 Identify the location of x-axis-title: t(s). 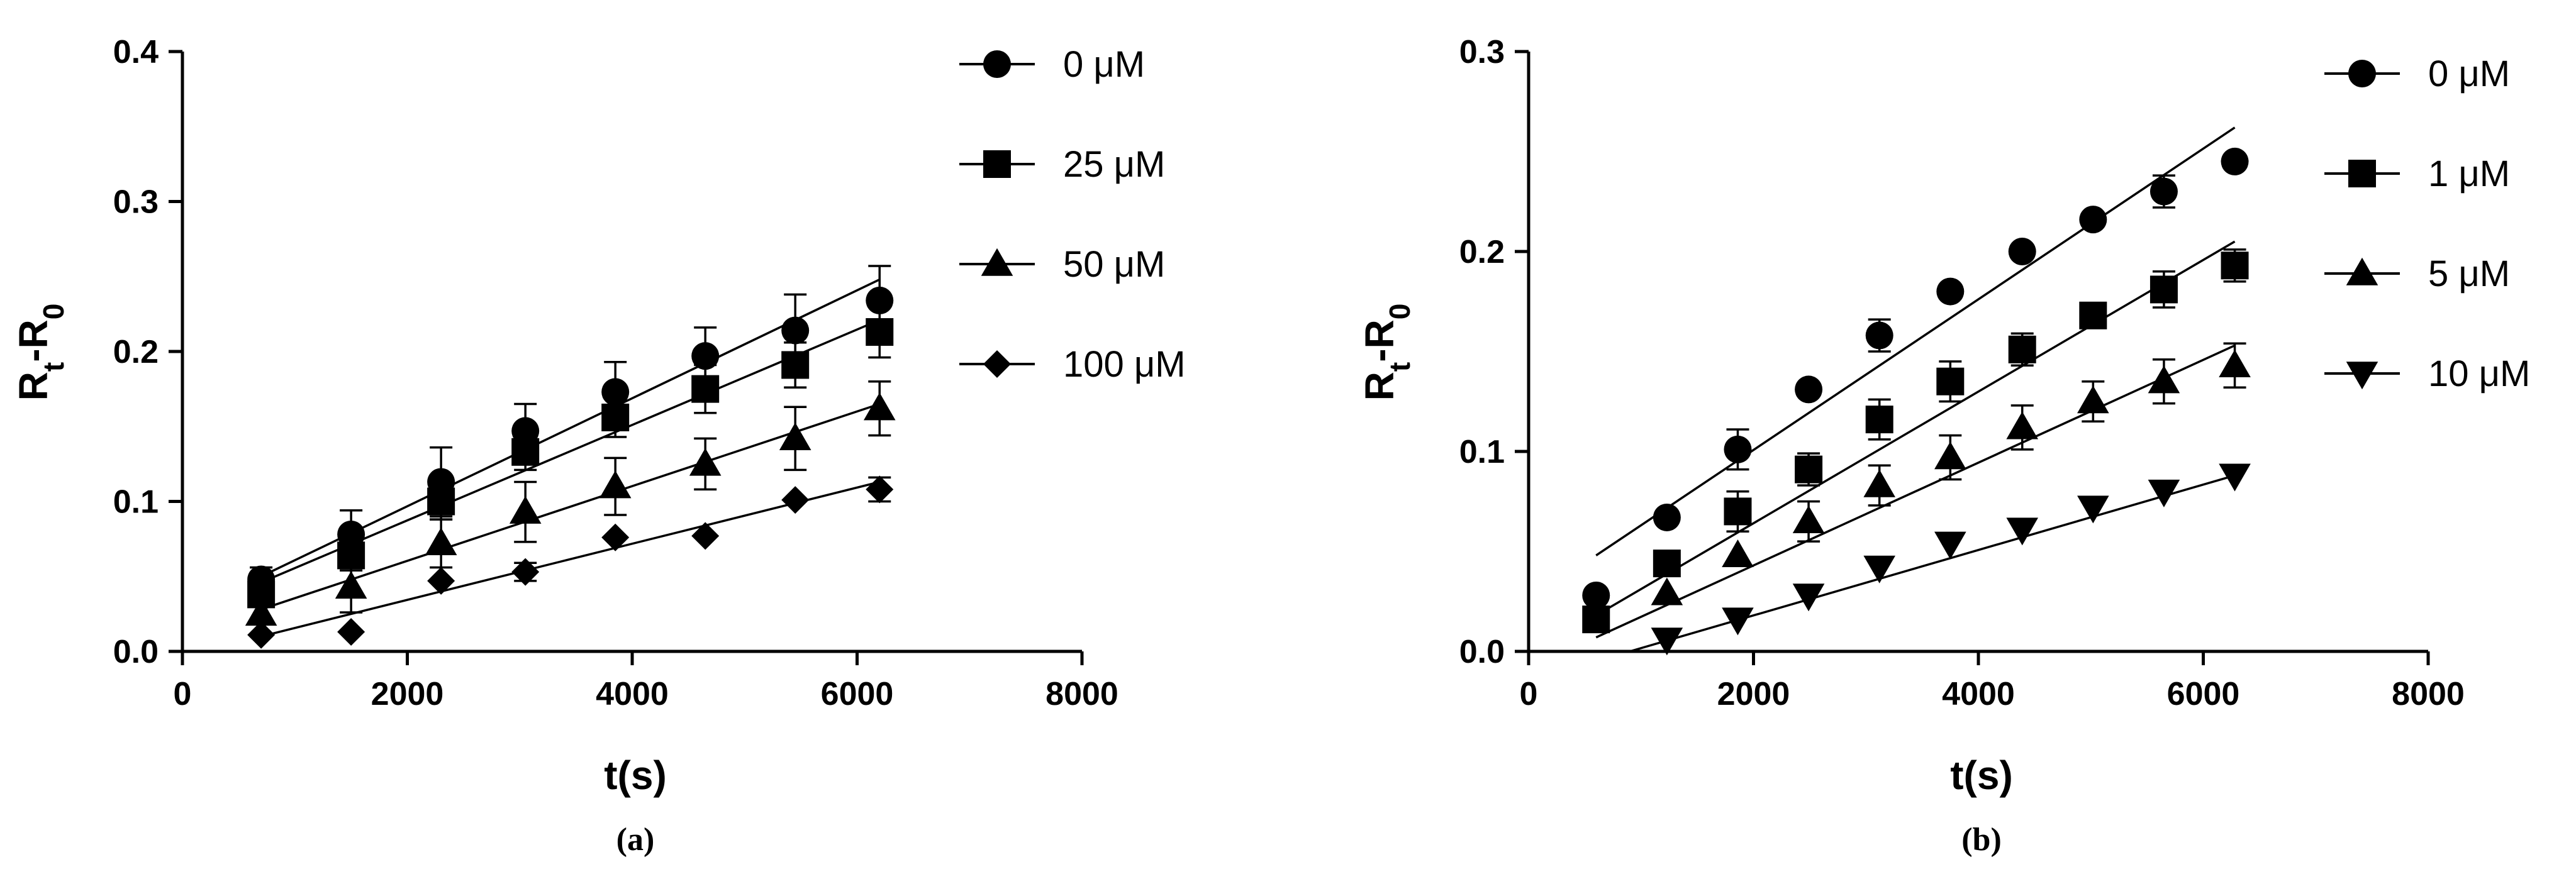
(1981, 775).